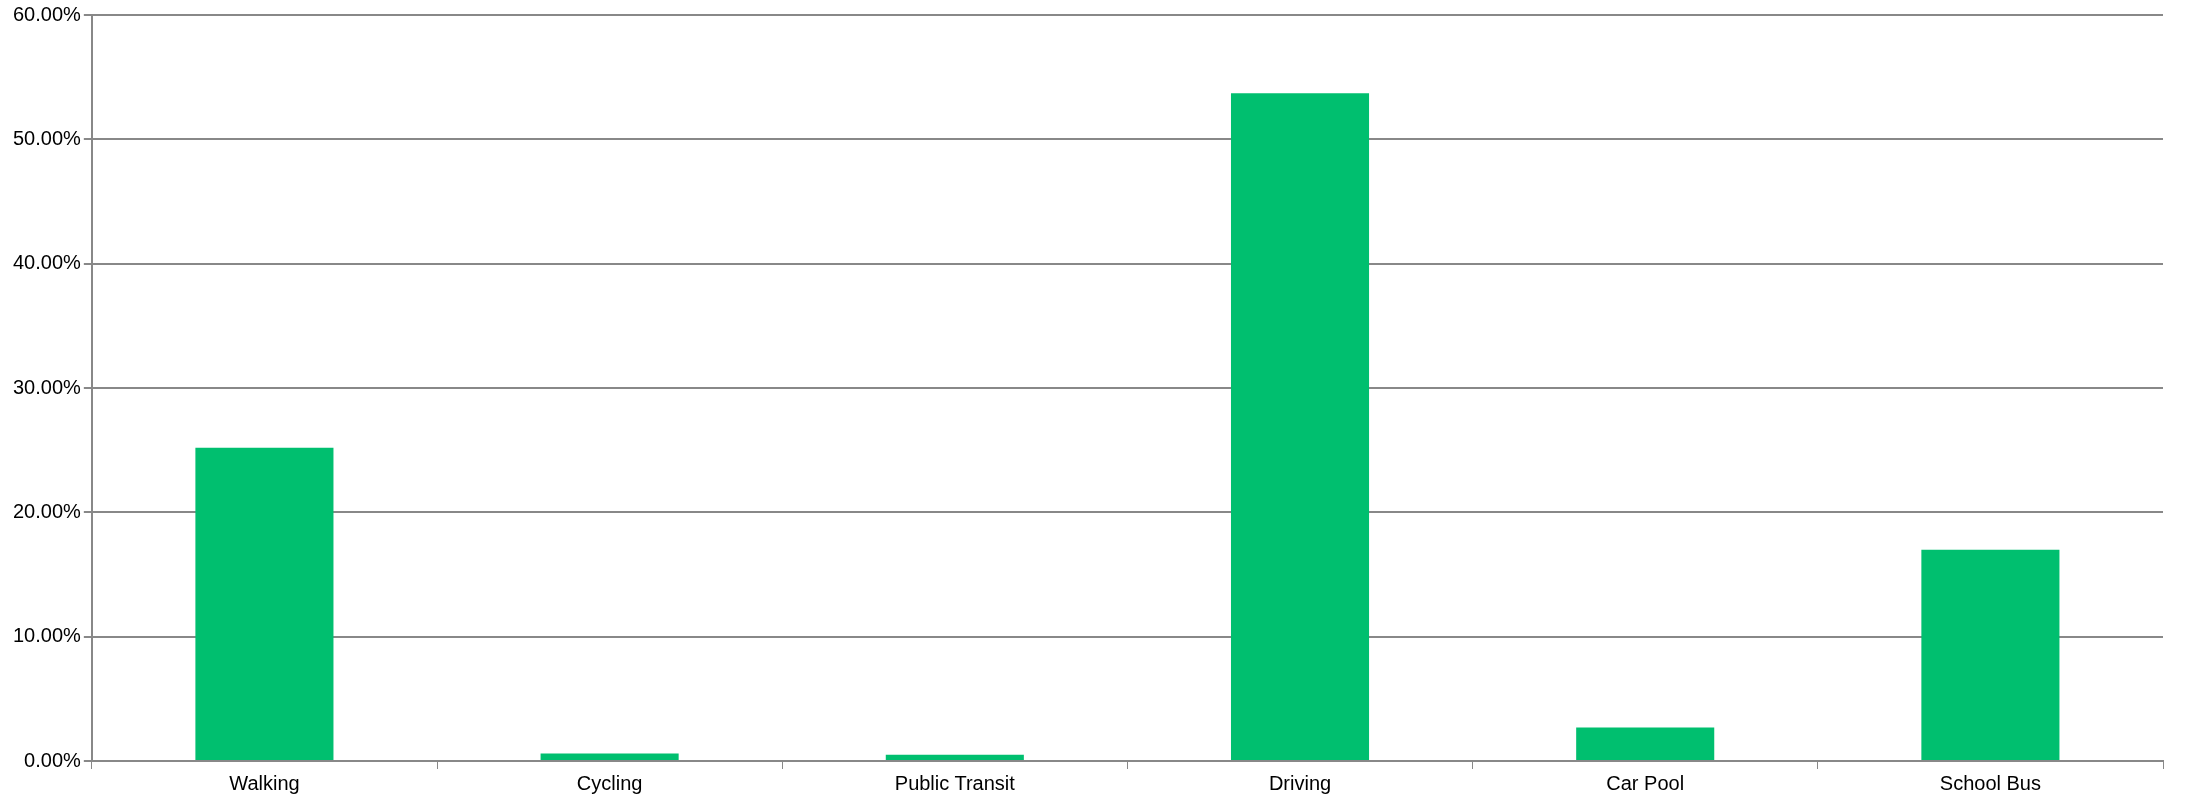 Image resolution: width=2188 pixels, height=809 pixels. What do you see at coordinates (47, 13) in the screenshot?
I see `y-tick-label: 60.00%` at bounding box center [47, 13].